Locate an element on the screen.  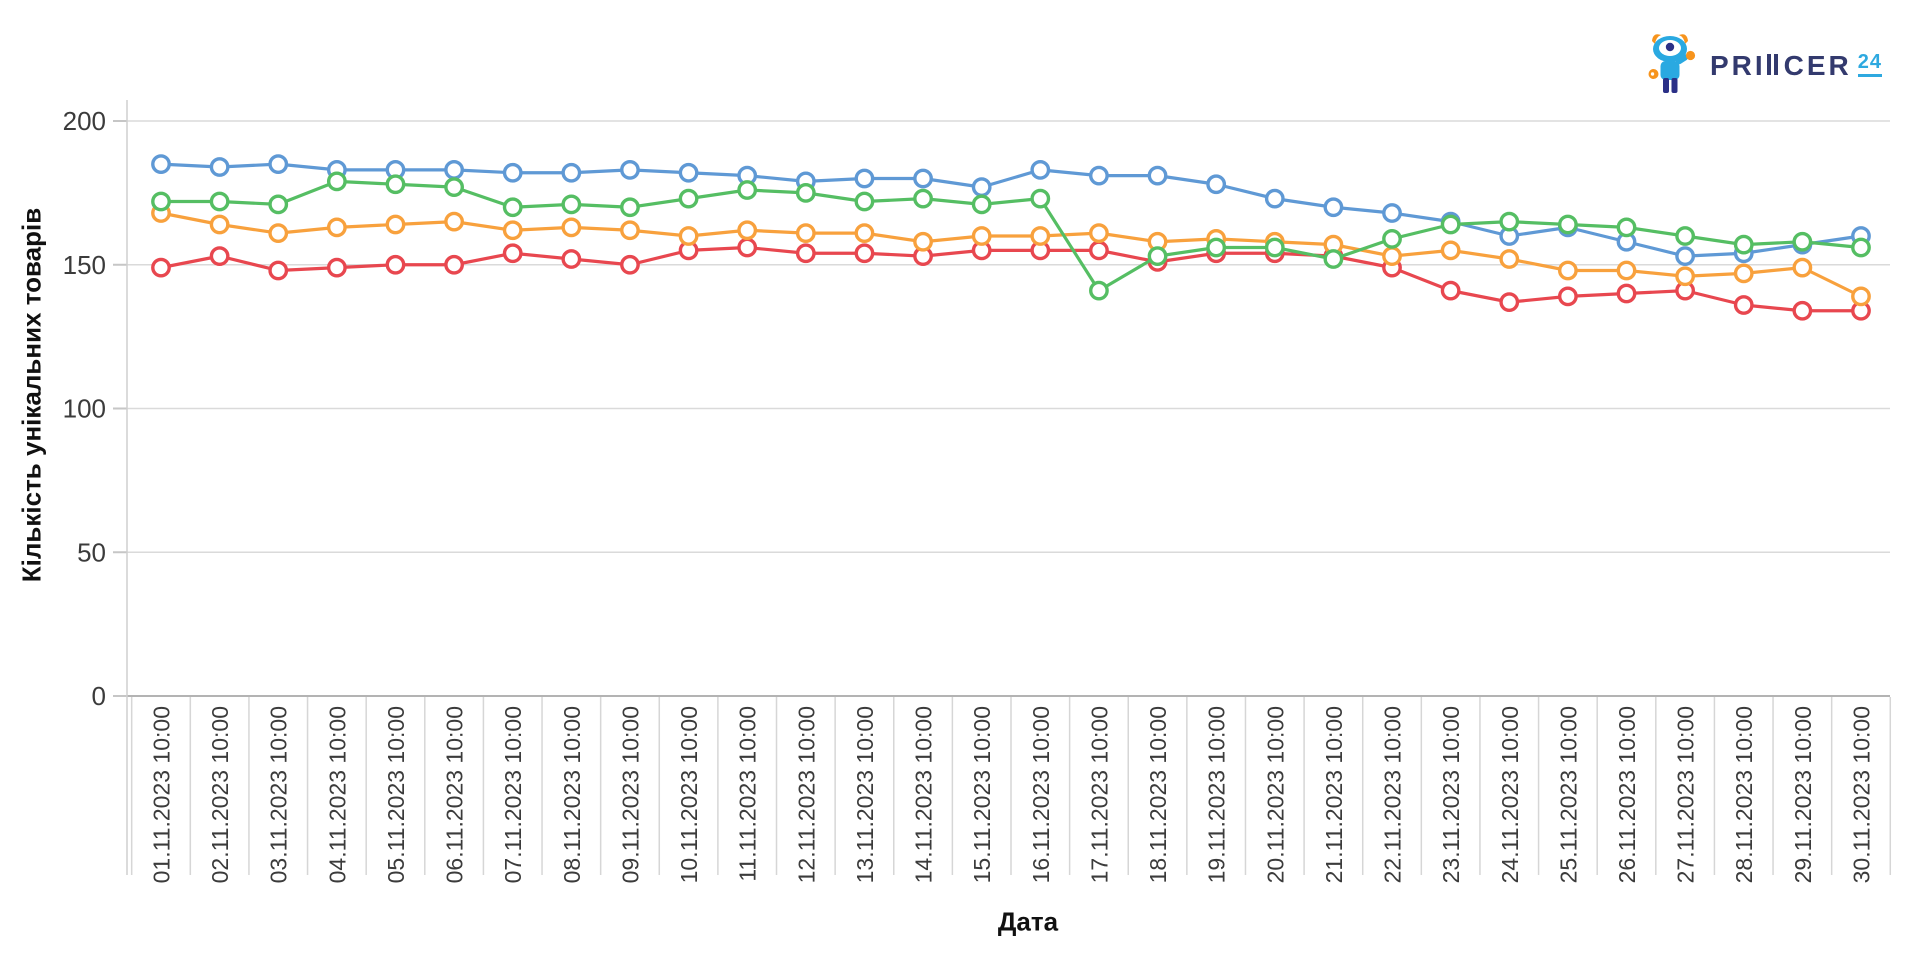
x-tick-label: 23.11.2023 10:00 is located at coordinates (1451, 794).